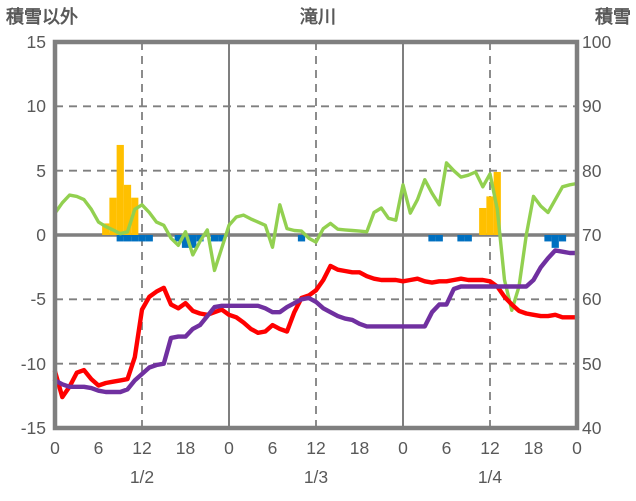 The width and height of the screenshot is (636, 501). Describe the element at coordinates (38, 299) in the screenshot. I see `left-axis-tick-label: -5` at that location.